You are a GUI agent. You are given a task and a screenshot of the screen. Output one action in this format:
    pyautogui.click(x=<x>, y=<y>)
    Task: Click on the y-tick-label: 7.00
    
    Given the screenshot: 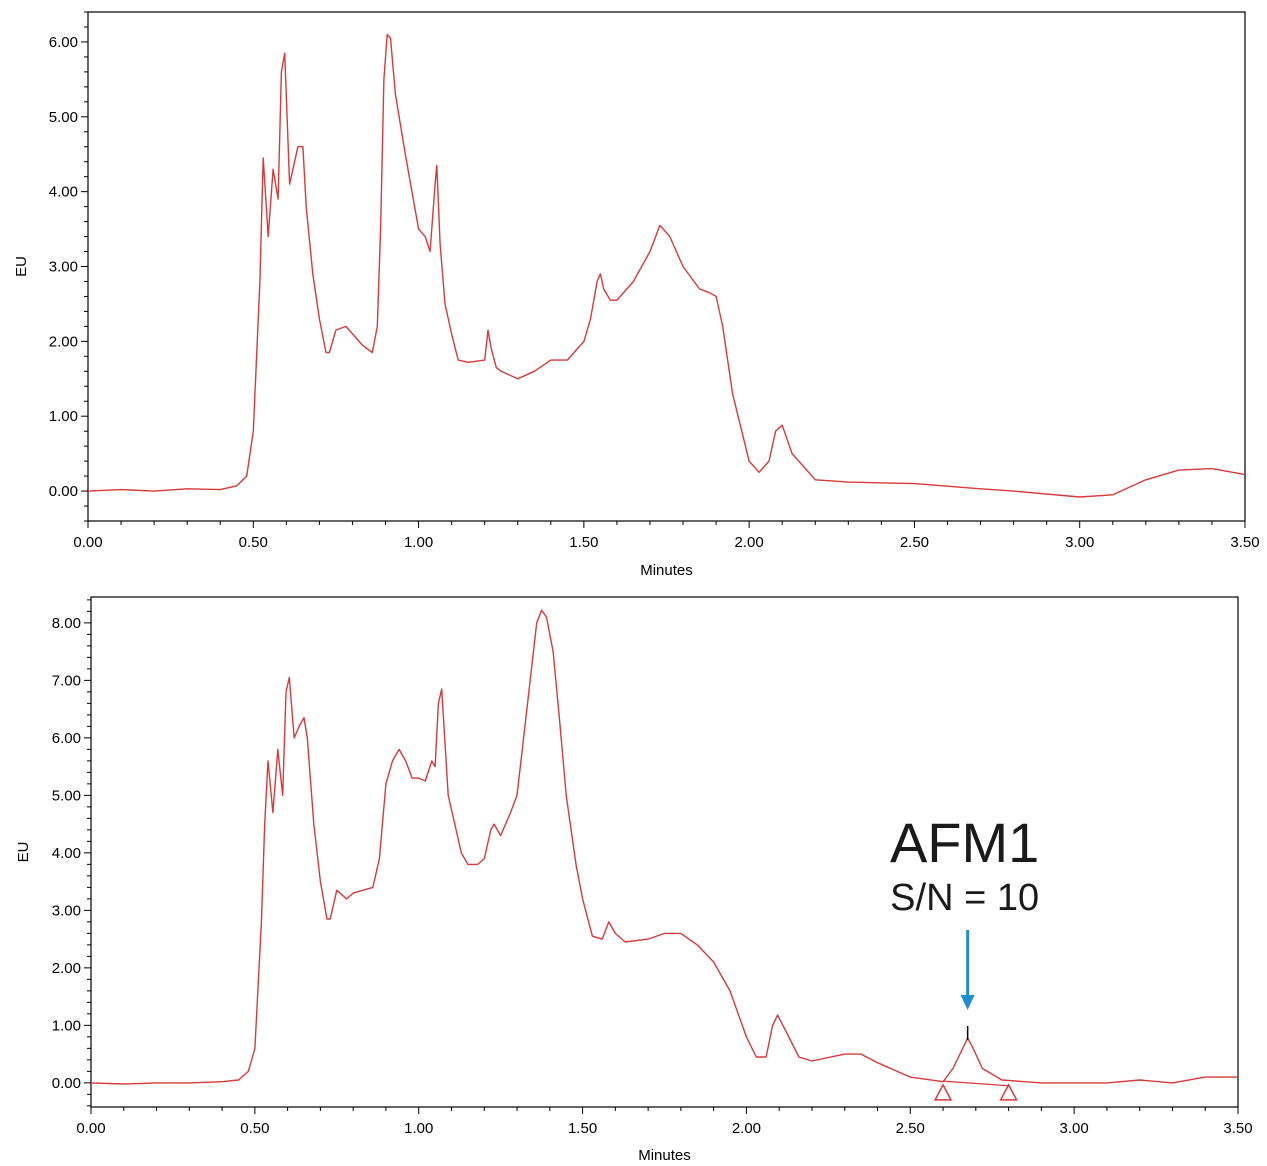 What is the action you would take?
    pyautogui.click(x=66, y=680)
    